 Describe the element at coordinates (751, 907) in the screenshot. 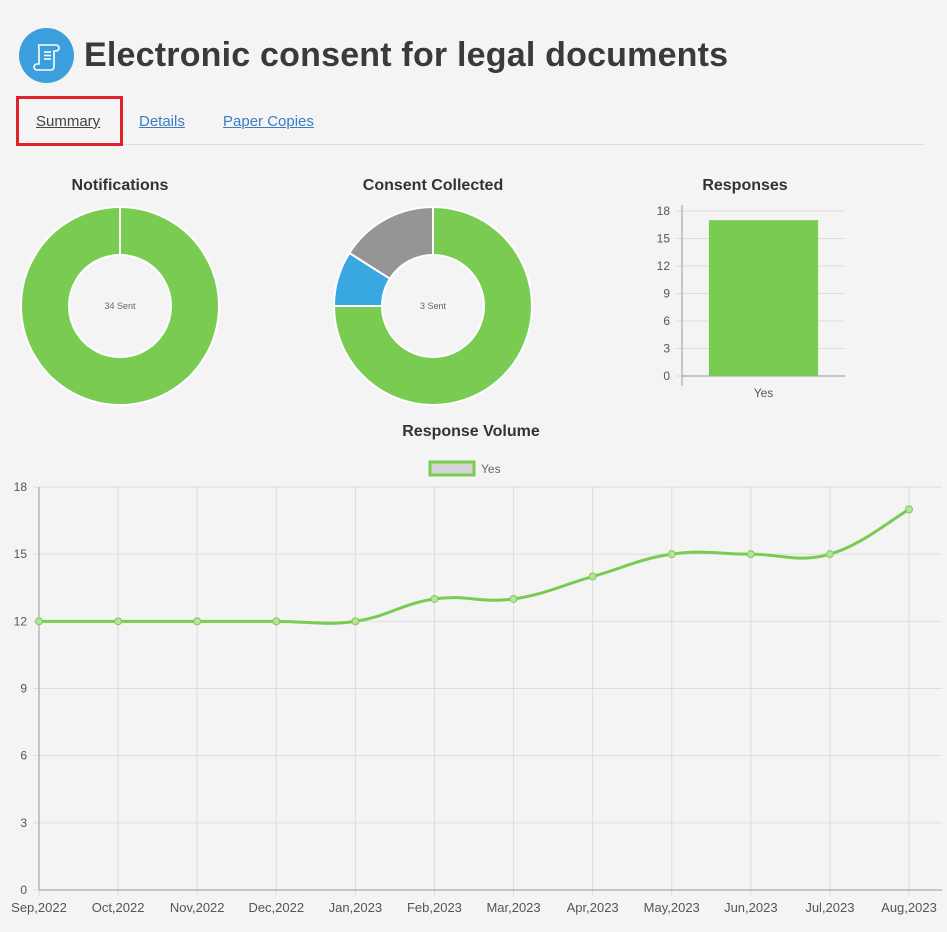

I see `x-tick-label: Jun,2023` at that location.